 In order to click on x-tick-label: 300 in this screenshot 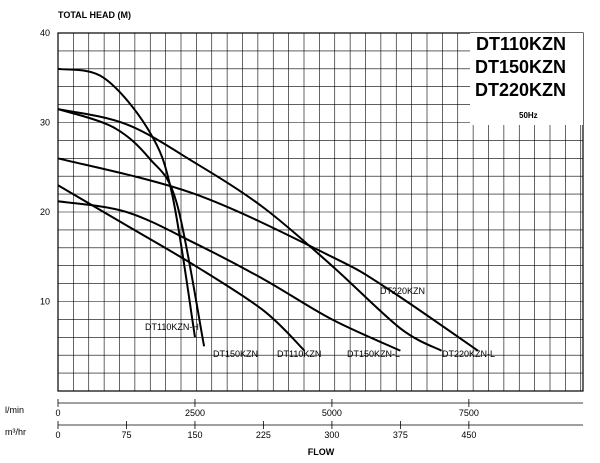, I will do `click(331, 435)`.